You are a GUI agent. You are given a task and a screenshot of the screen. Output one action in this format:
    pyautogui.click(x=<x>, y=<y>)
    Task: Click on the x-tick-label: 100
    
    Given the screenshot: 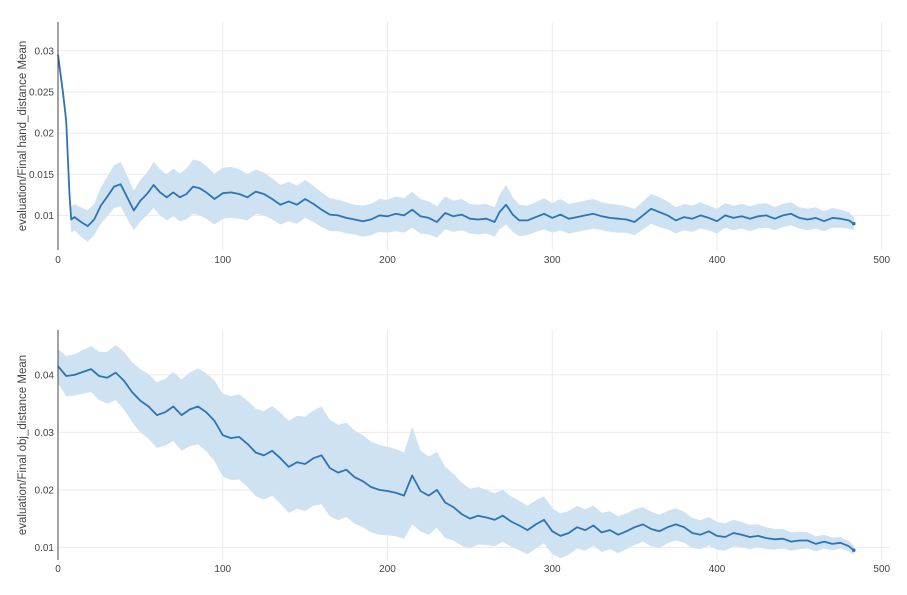 What is the action you would take?
    pyautogui.click(x=222, y=260)
    